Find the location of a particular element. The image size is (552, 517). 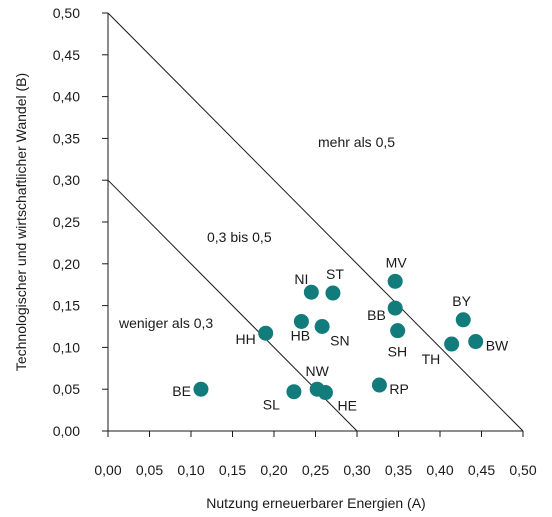

y-tick-label: 0,35 is located at coordinates (66, 138).